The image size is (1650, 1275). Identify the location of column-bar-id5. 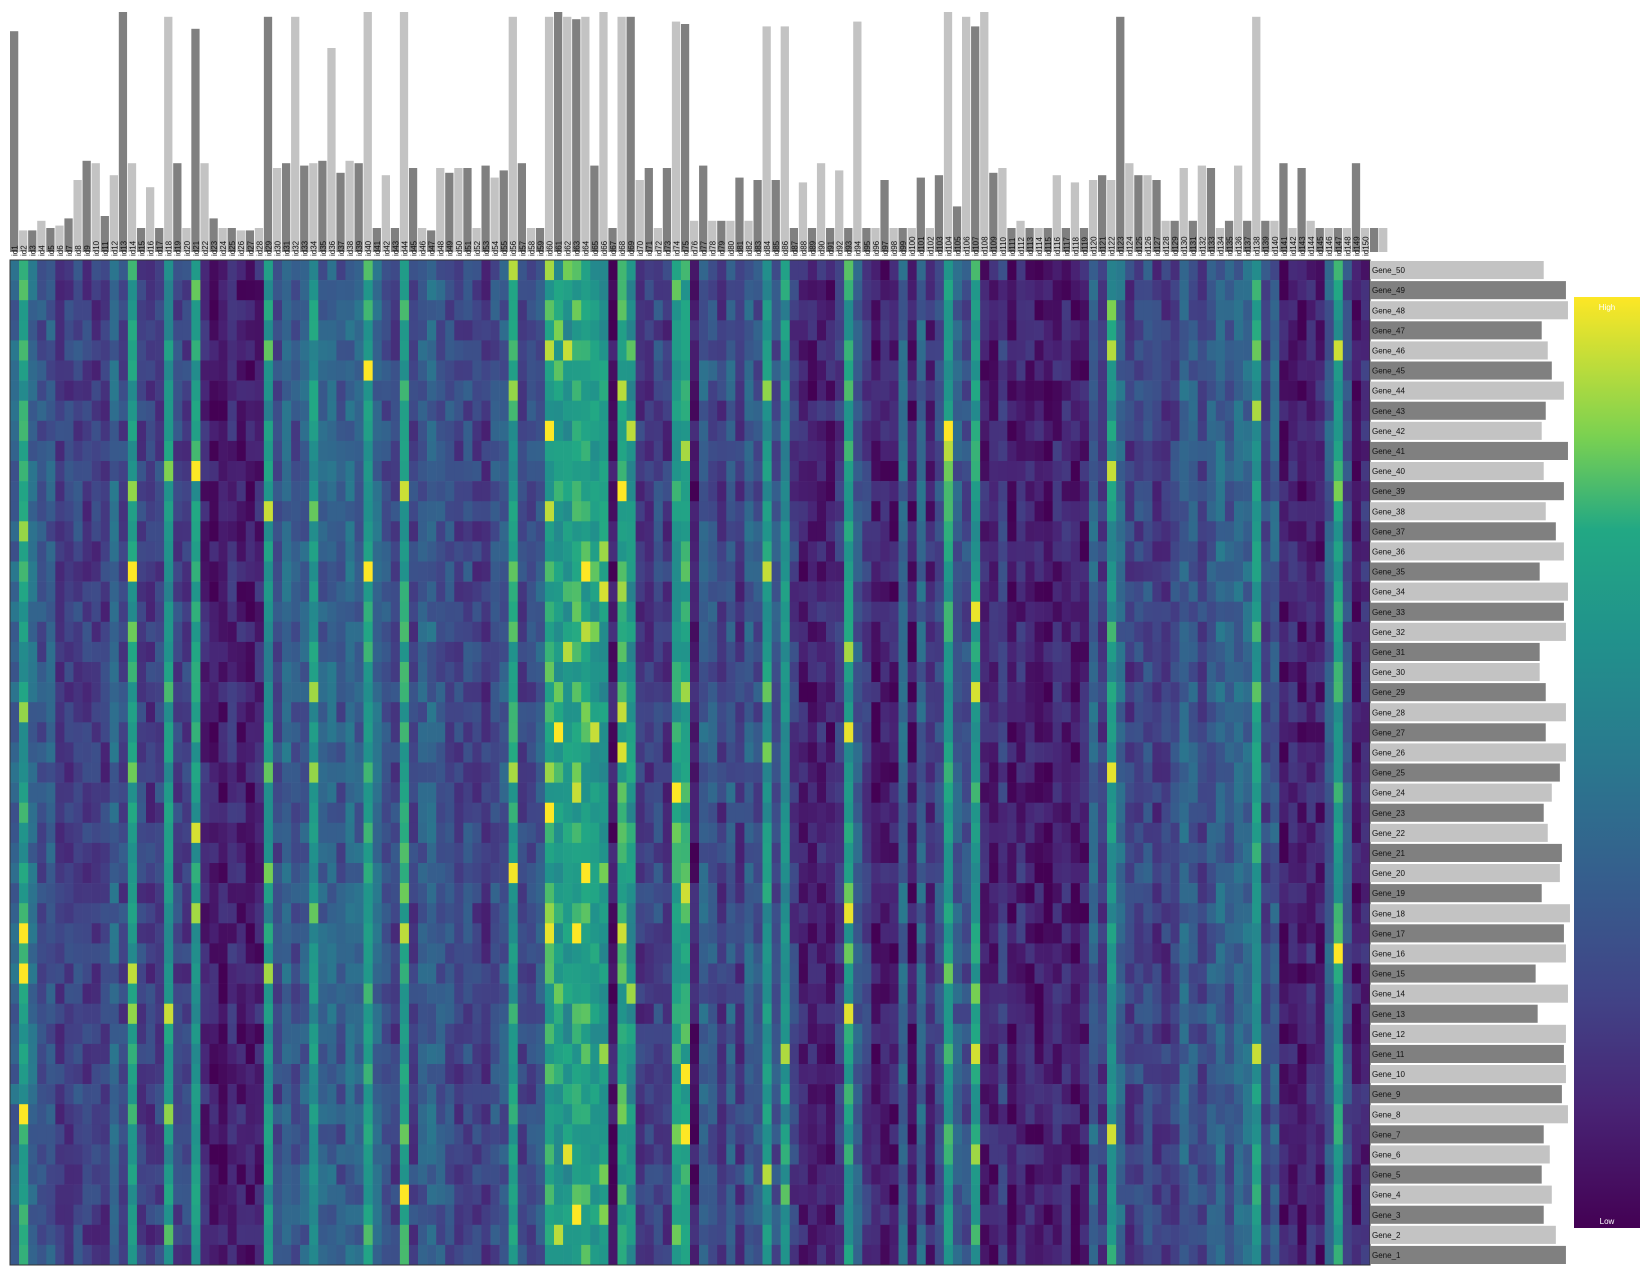
(50, 240).